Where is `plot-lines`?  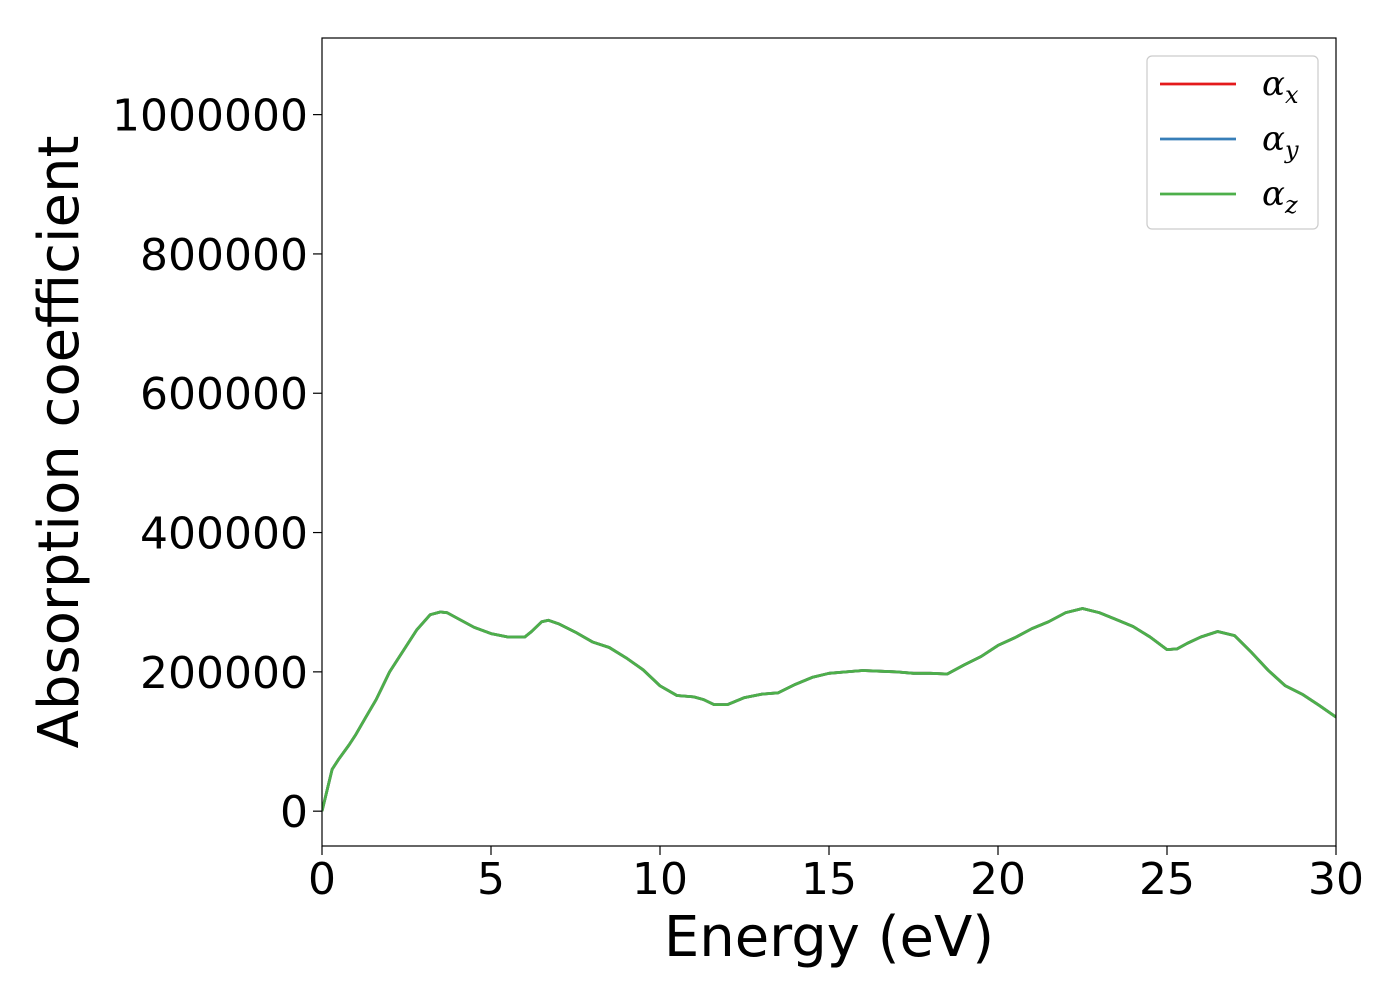 plot-lines is located at coordinates (829, 709).